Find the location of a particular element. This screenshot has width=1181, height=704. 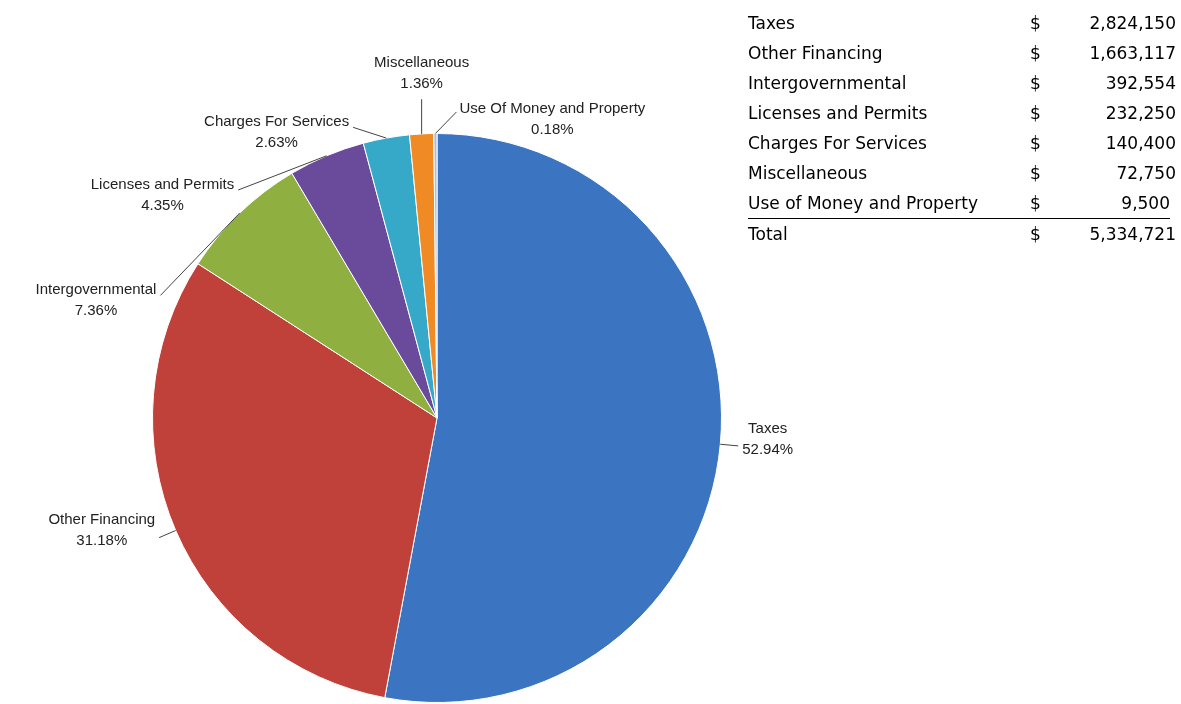

slice-label: Miscellaneous is located at coordinates (422, 61).